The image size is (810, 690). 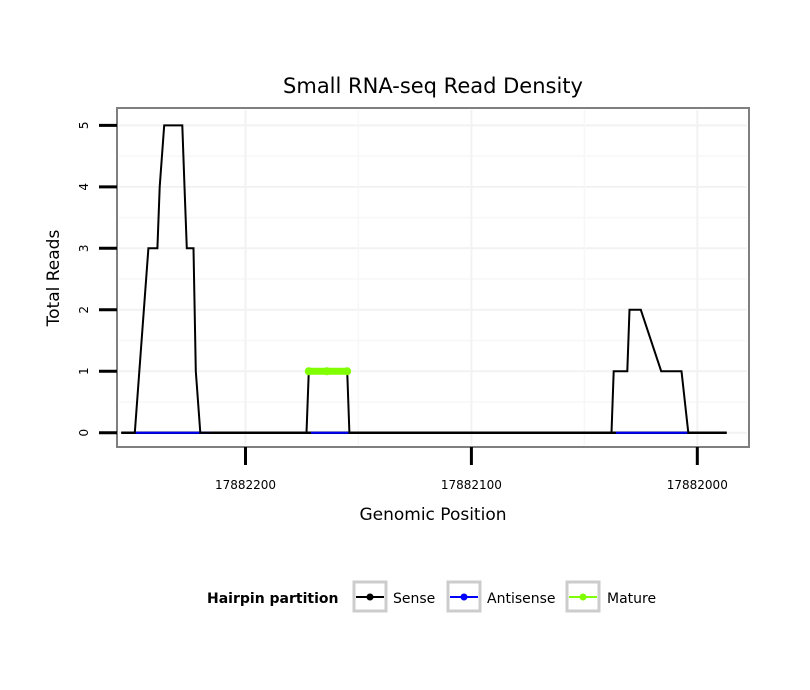 What do you see at coordinates (631, 599) in the screenshot?
I see `legend-label-mature: Mature` at bounding box center [631, 599].